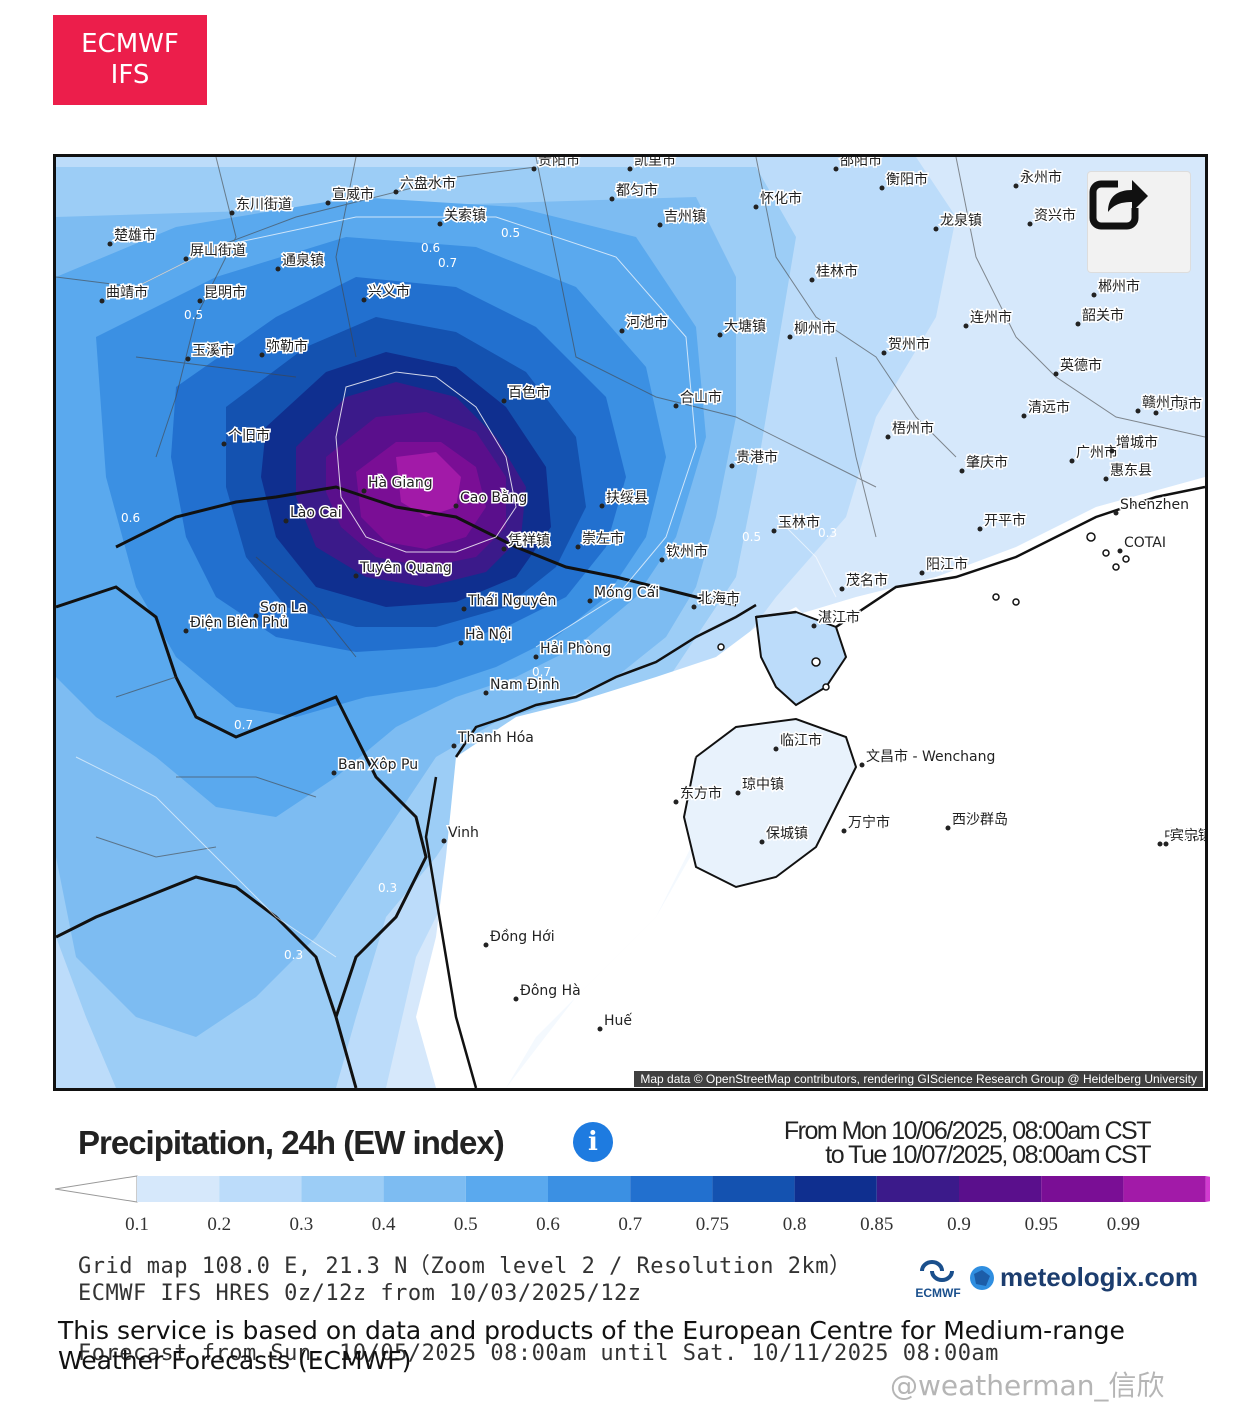 This screenshot has width=1260, height=1412. What do you see at coordinates (1163, 403) in the screenshot?
I see `place-label: 赣州市` at bounding box center [1163, 403].